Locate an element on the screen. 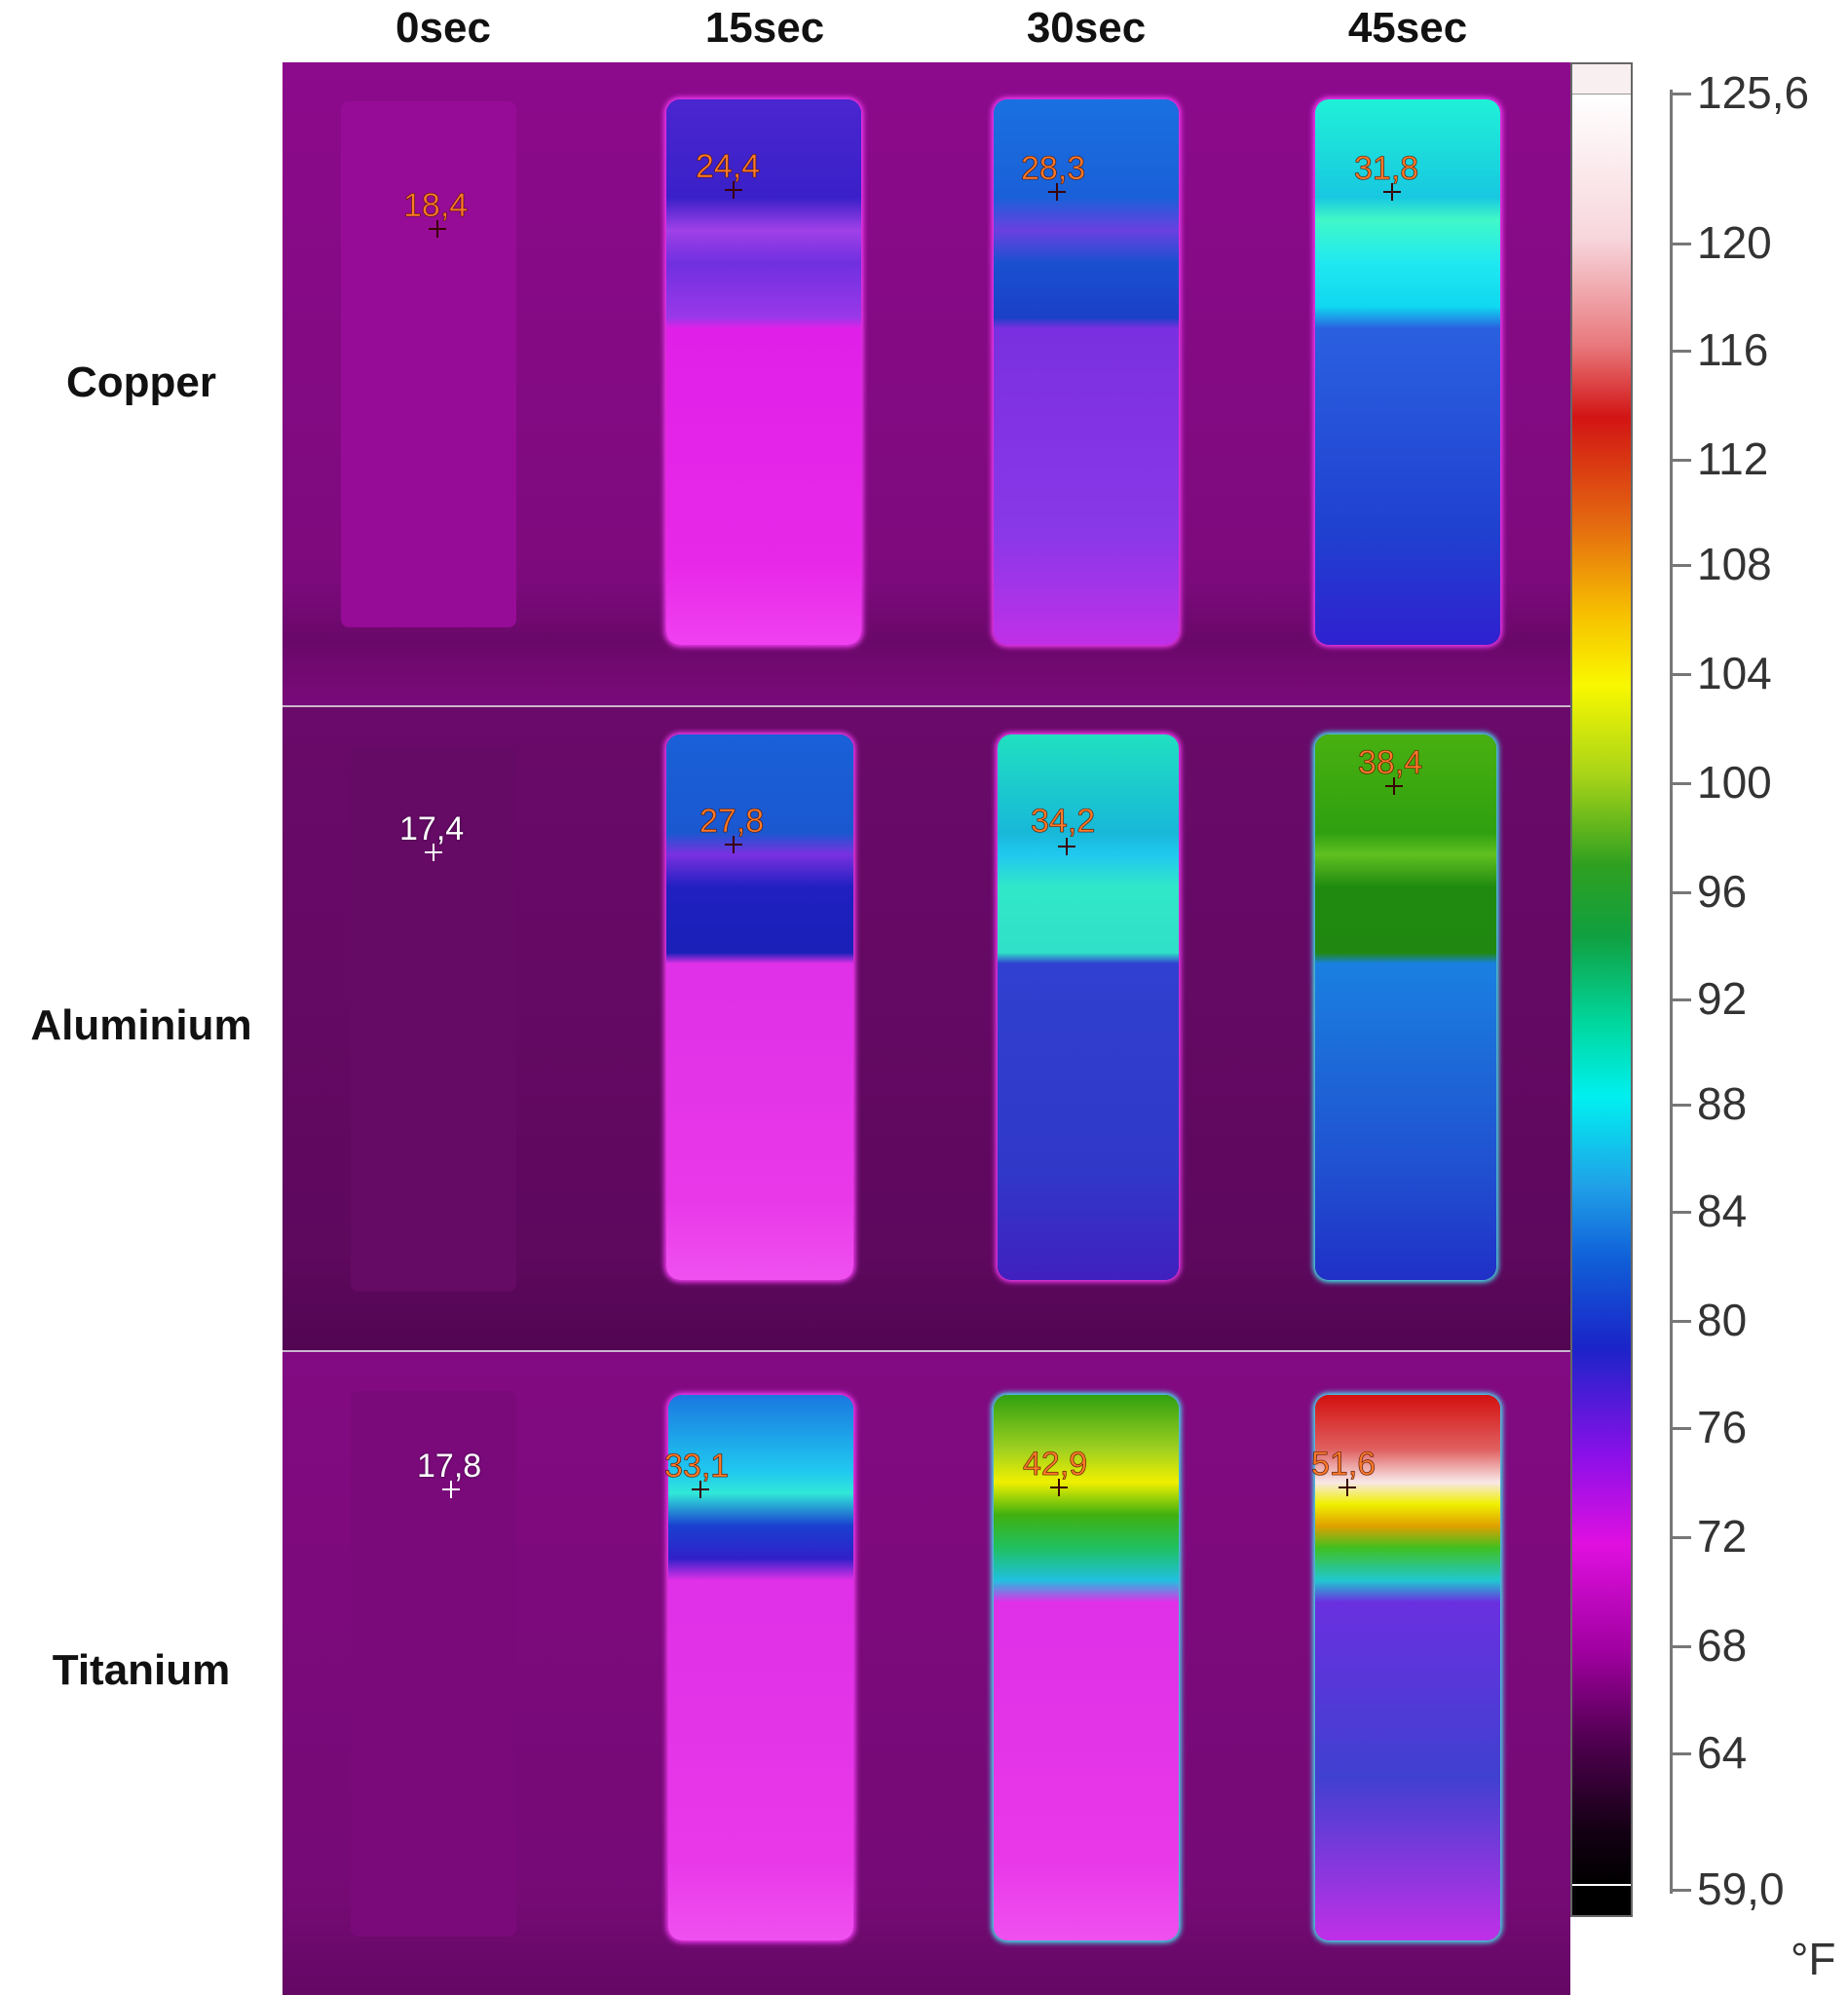 The width and height of the screenshot is (1848, 1995). temperature-reading: 17,8 is located at coordinates (449, 1466).